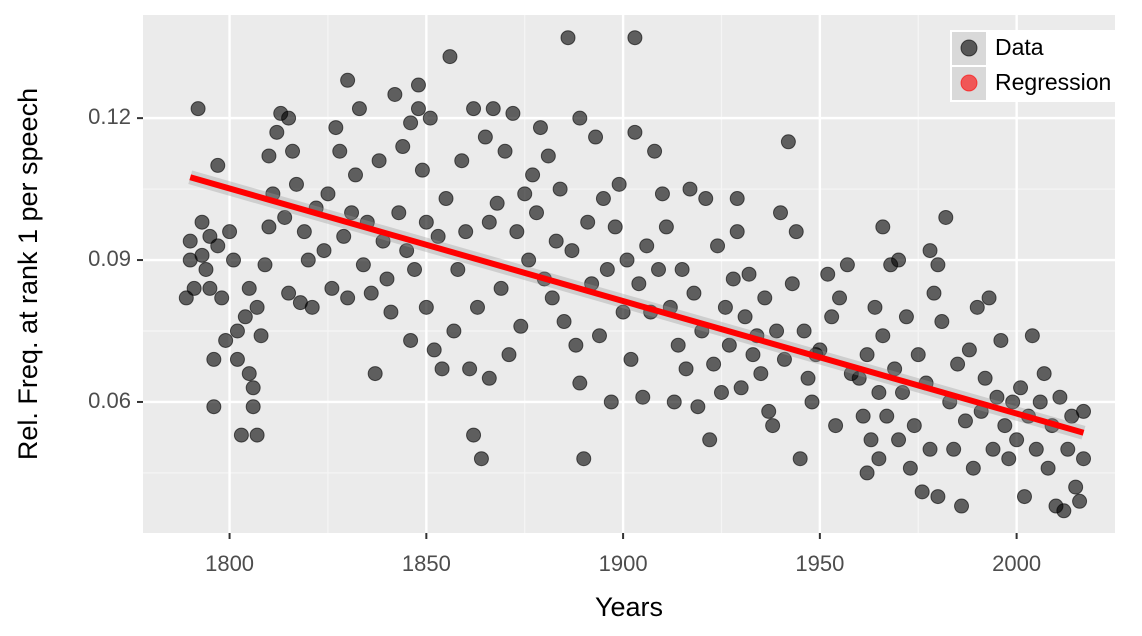 The height and width of the screenshot is (636, 1142). What do you see at coordinates (1019, 47) in the screenshot?
I see `legend-label: Data` at bounding box center [1019, 47].